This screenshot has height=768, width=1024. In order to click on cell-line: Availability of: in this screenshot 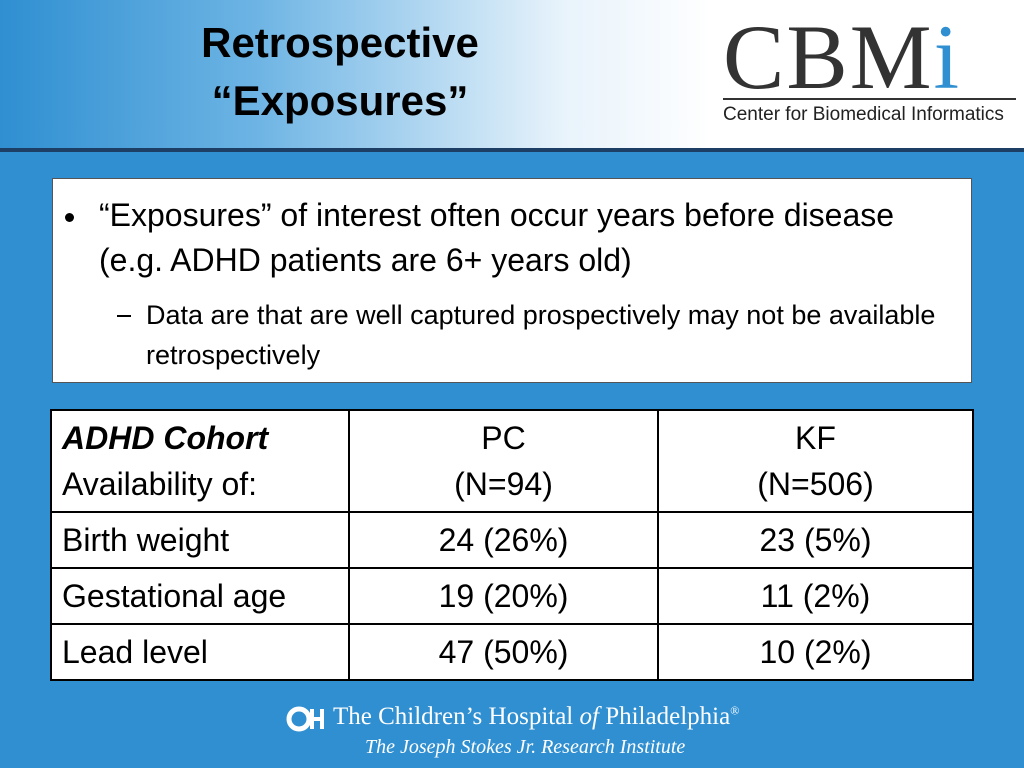, I will do `click(160, 484)`.